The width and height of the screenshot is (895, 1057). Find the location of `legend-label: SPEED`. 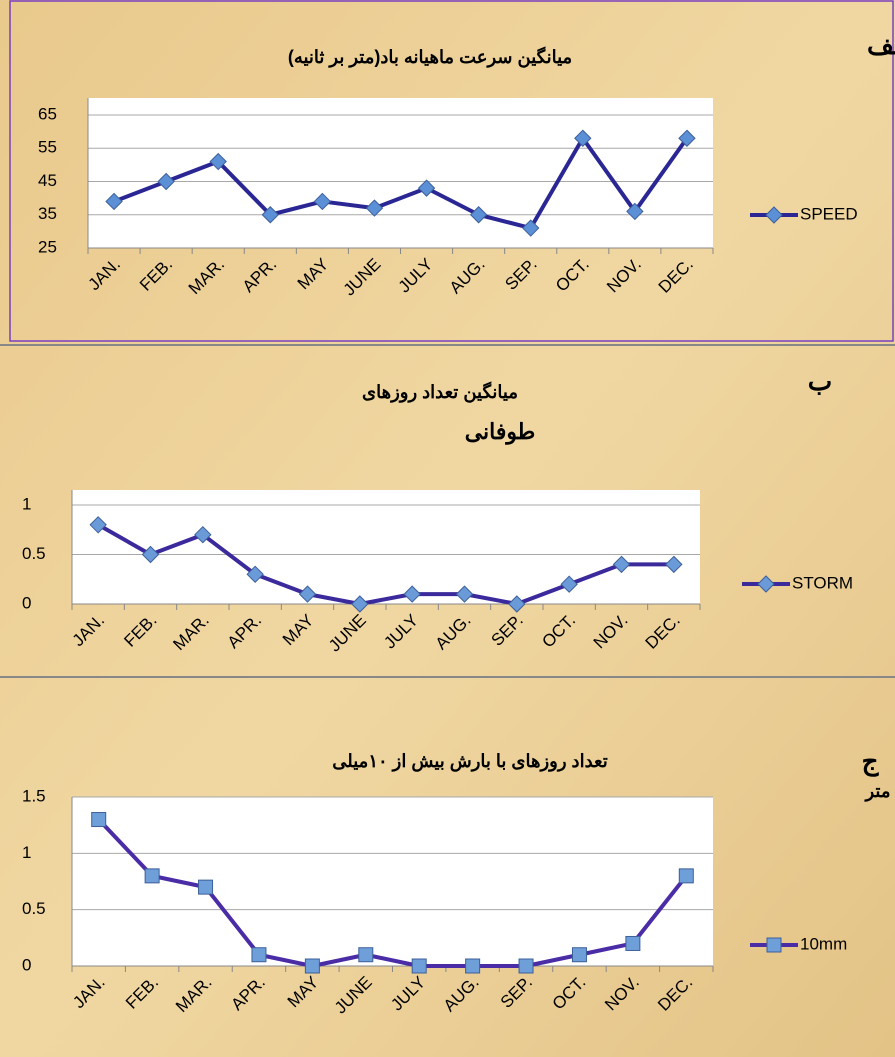

legend-label: SPEED is located at coordinates (829, 213).